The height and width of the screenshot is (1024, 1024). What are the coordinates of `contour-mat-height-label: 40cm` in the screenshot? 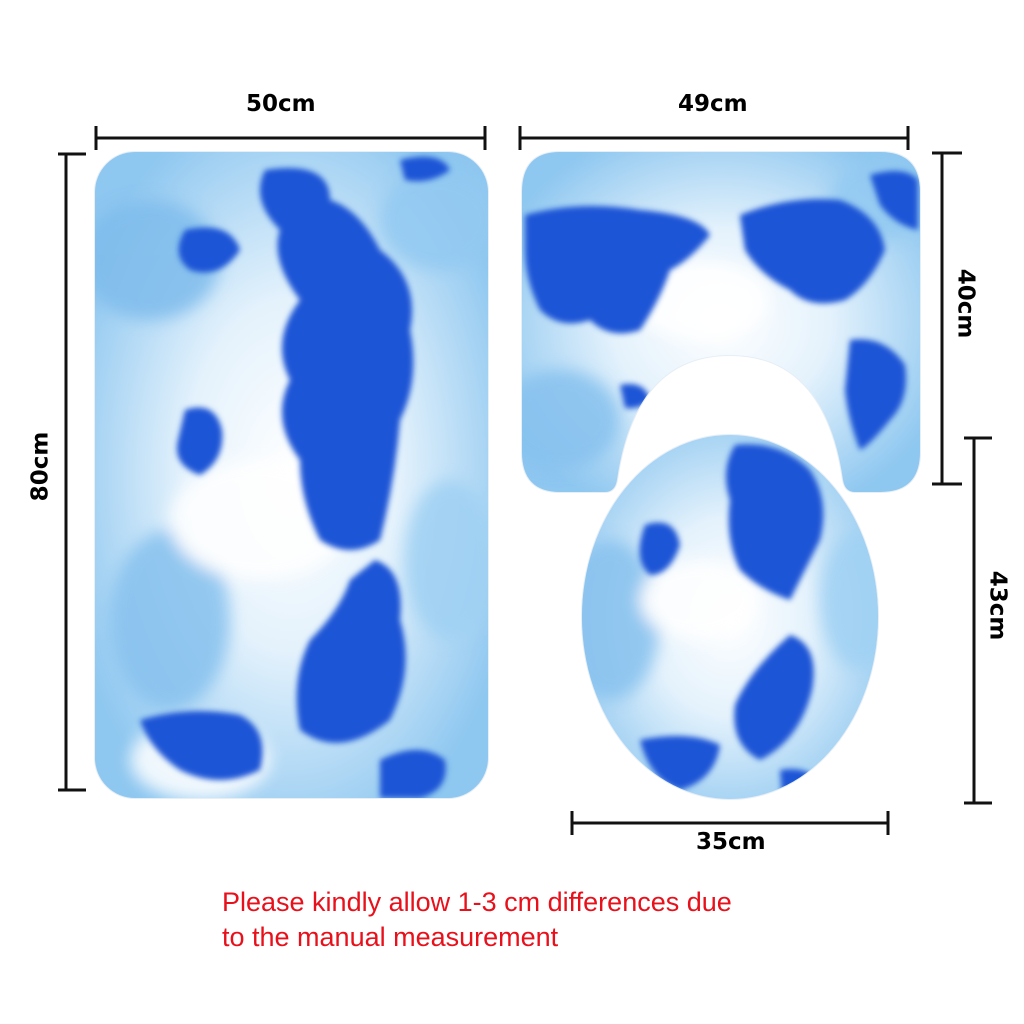 It's located at (965, 303).